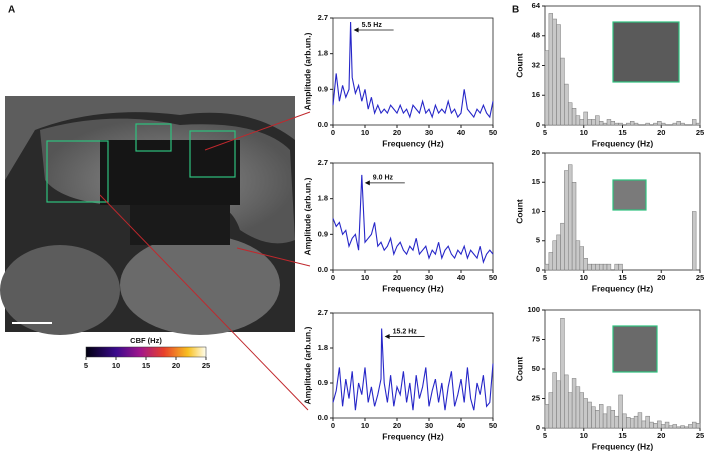 This screenshot has width=704, height=456. What do you see at coordinates (206, 365) in the screenshot?
I see `colorbar-tick-label: 25` at bounding box center [206, 365].